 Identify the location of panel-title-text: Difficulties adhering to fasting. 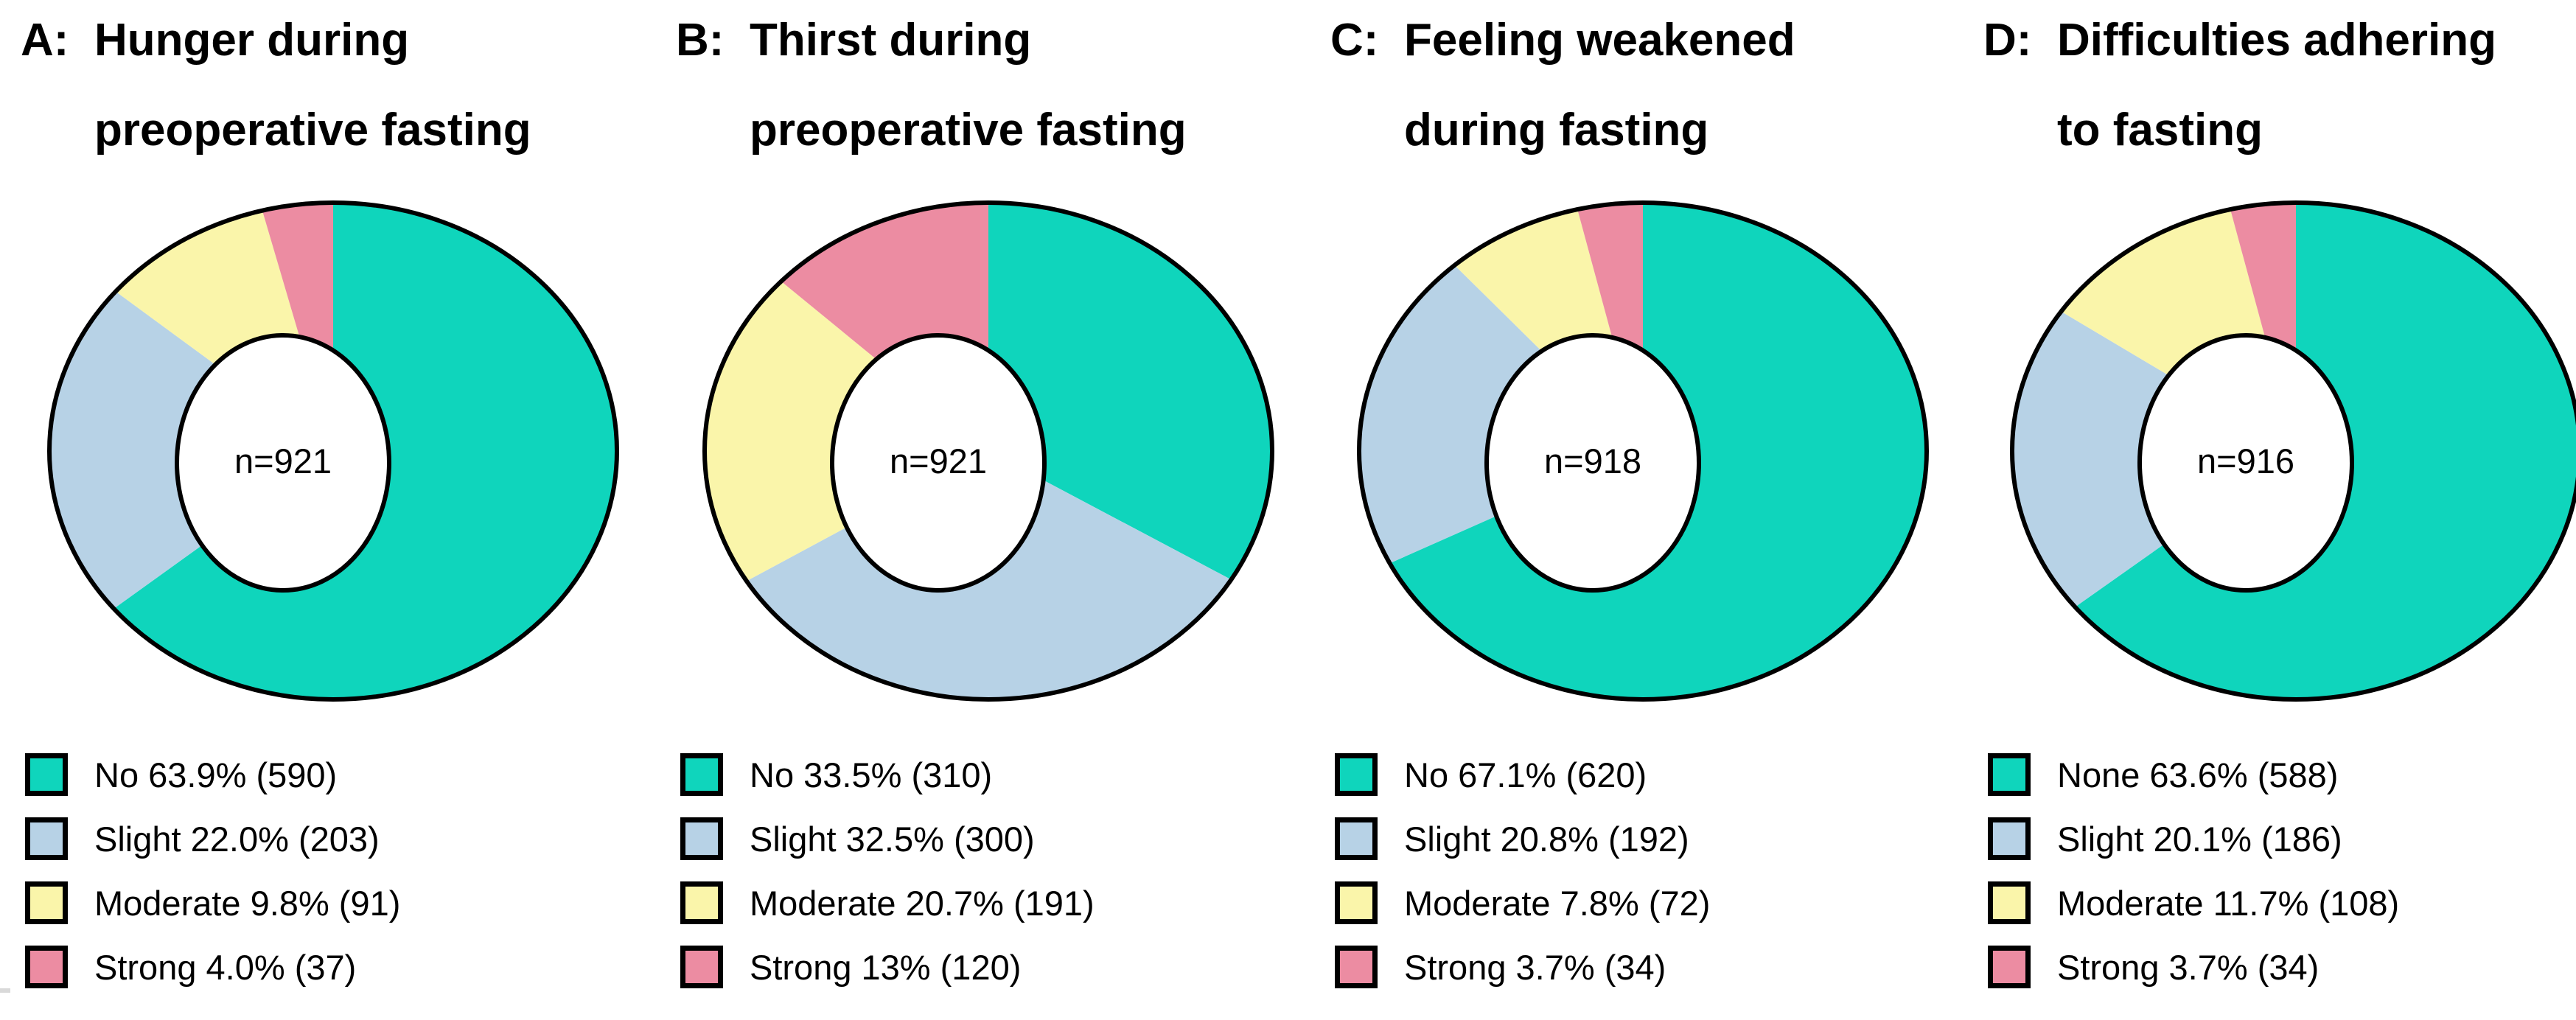
(2276, 86).